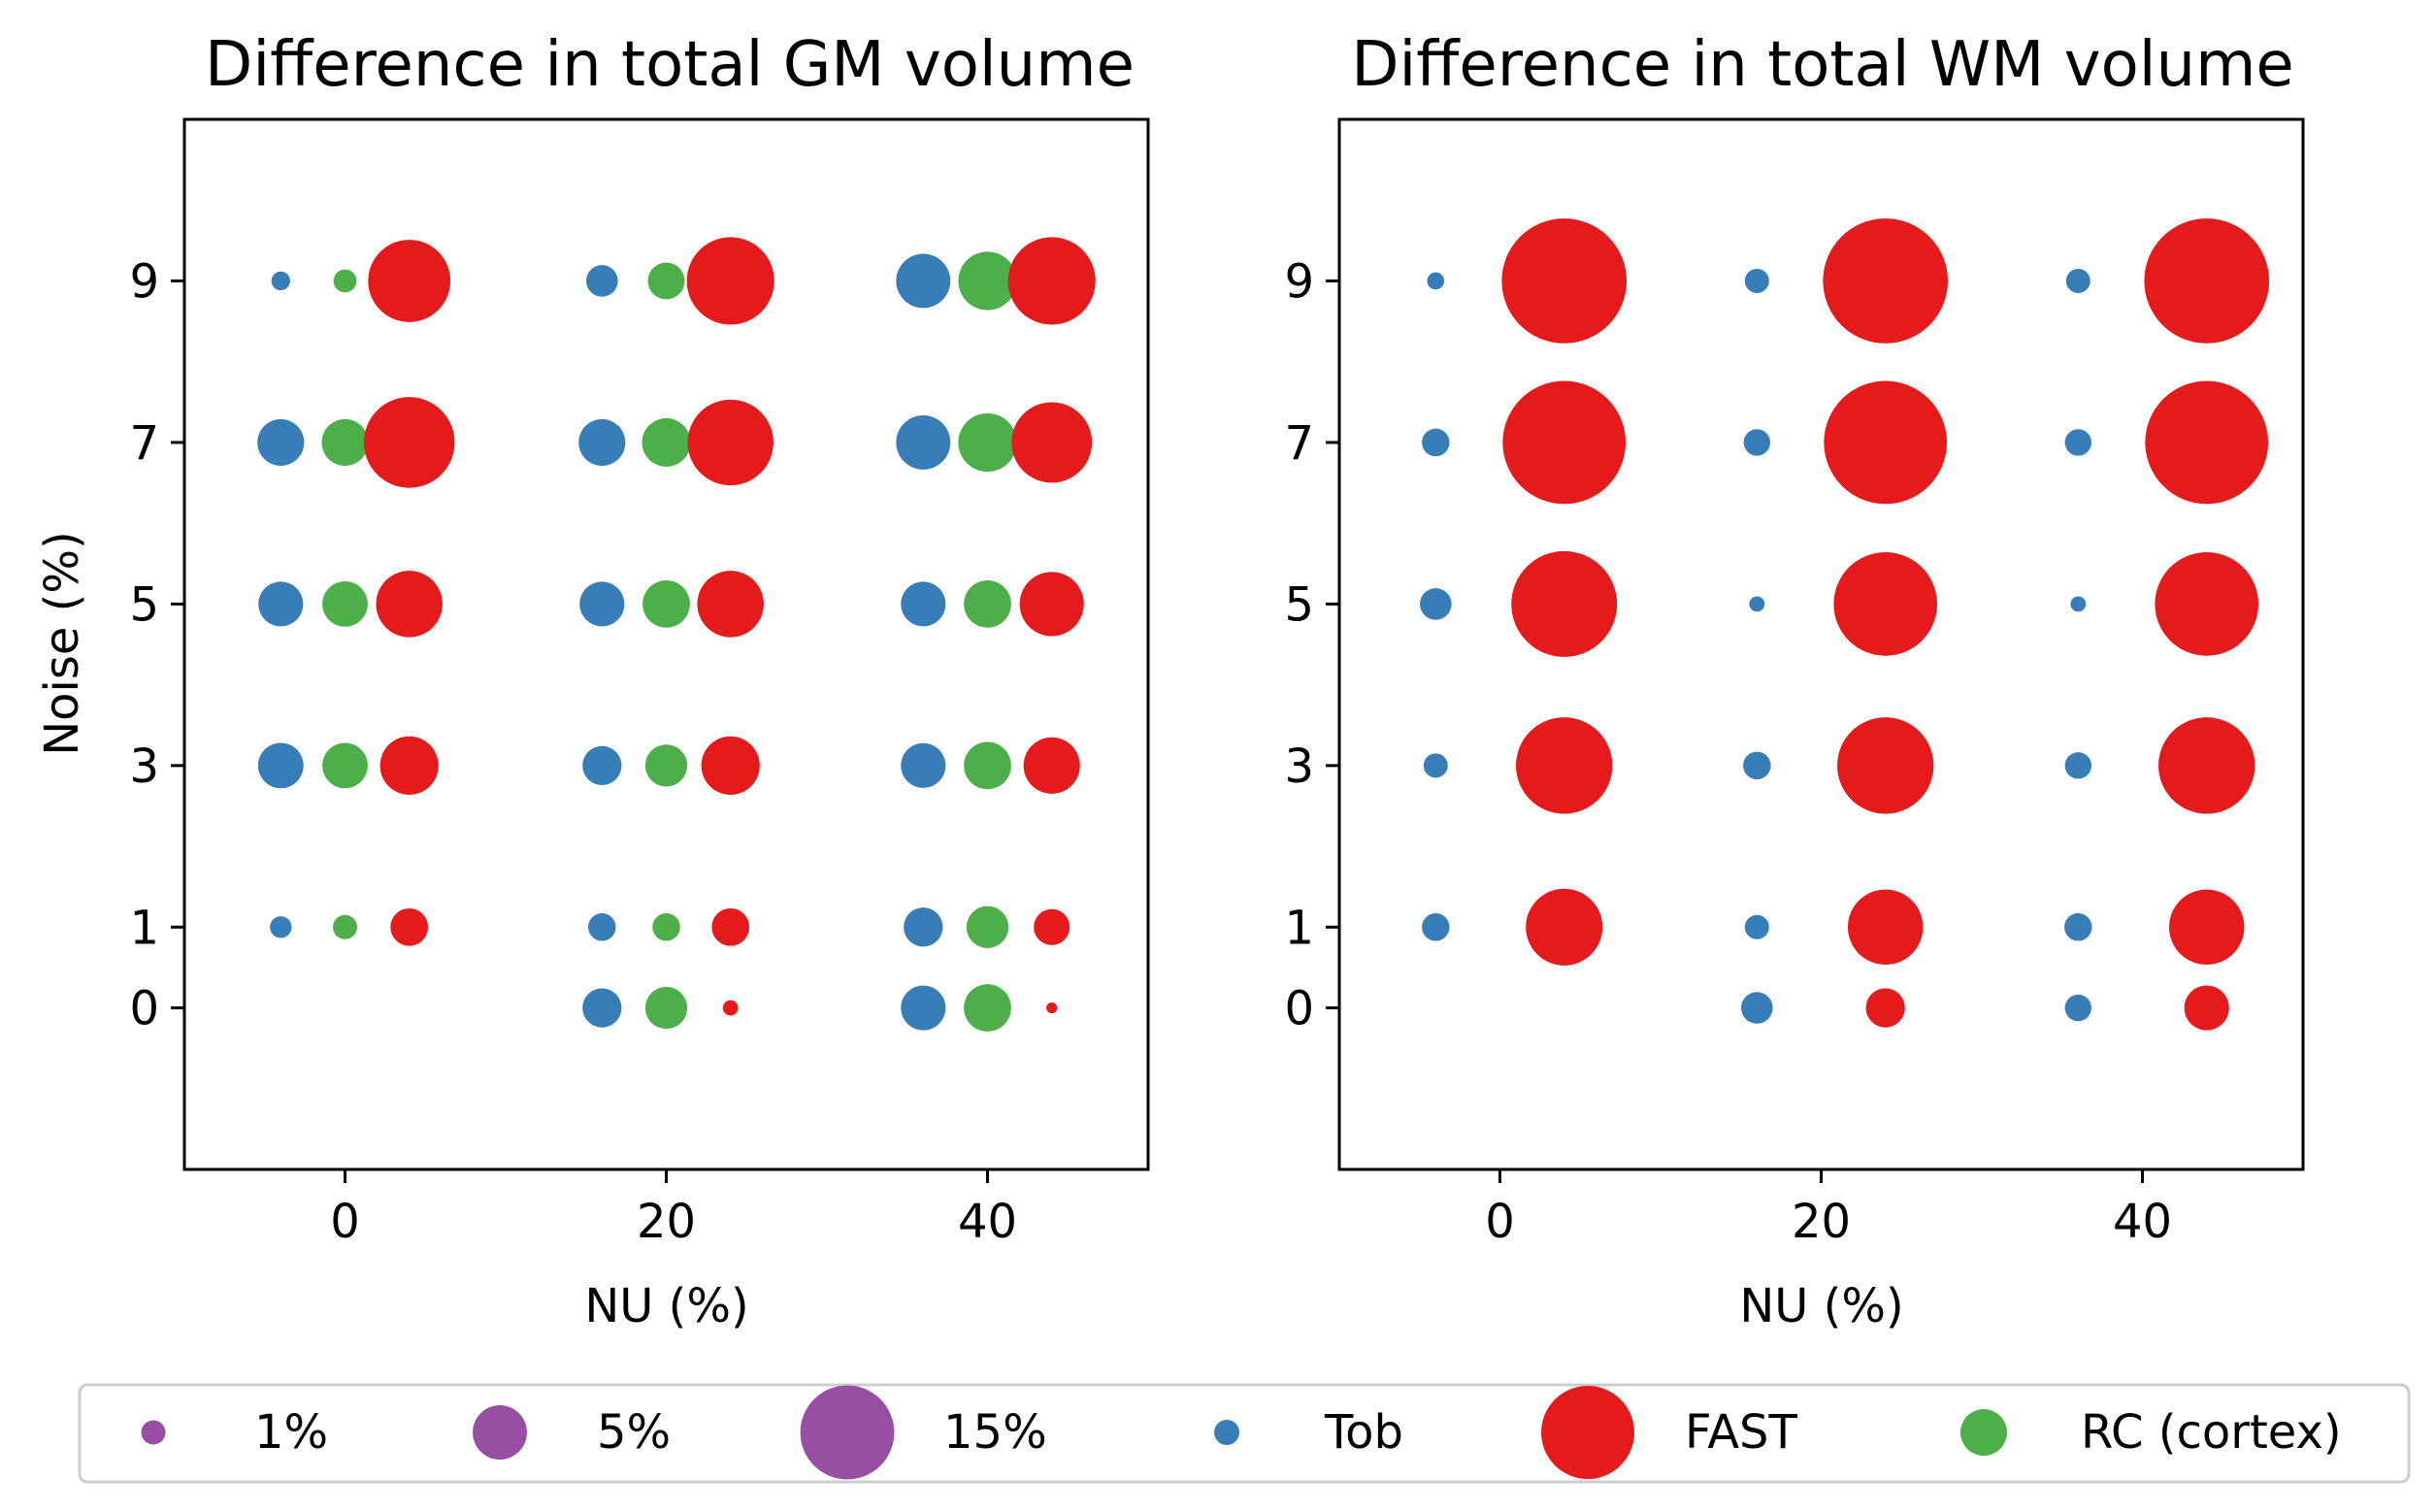 The height and width of the screenshot is (1512, 2436). What do you see at coordinates (345, 603) in the screenshot?
I see `point-rc-cortex-nu0-noise5` at bounding box center [345, 603].